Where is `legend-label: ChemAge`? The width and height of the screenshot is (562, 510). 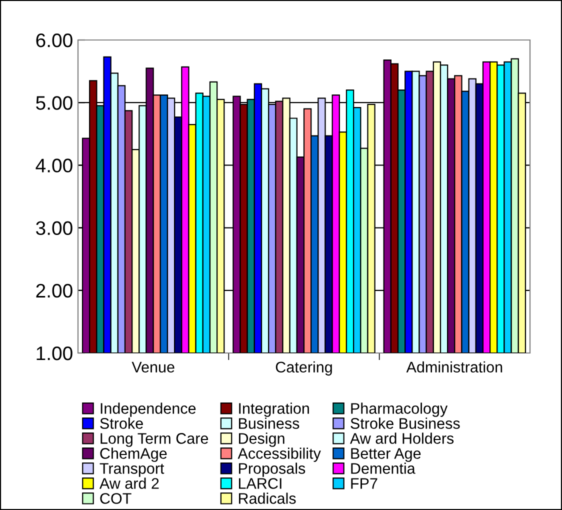
legend-label: ChemAge is located at coordinates (133, 455).